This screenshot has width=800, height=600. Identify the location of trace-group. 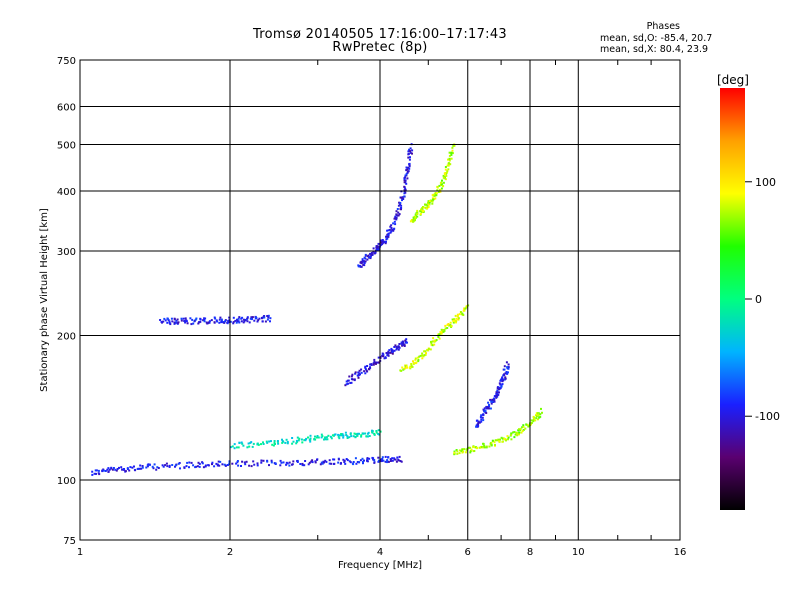
(305, 439).